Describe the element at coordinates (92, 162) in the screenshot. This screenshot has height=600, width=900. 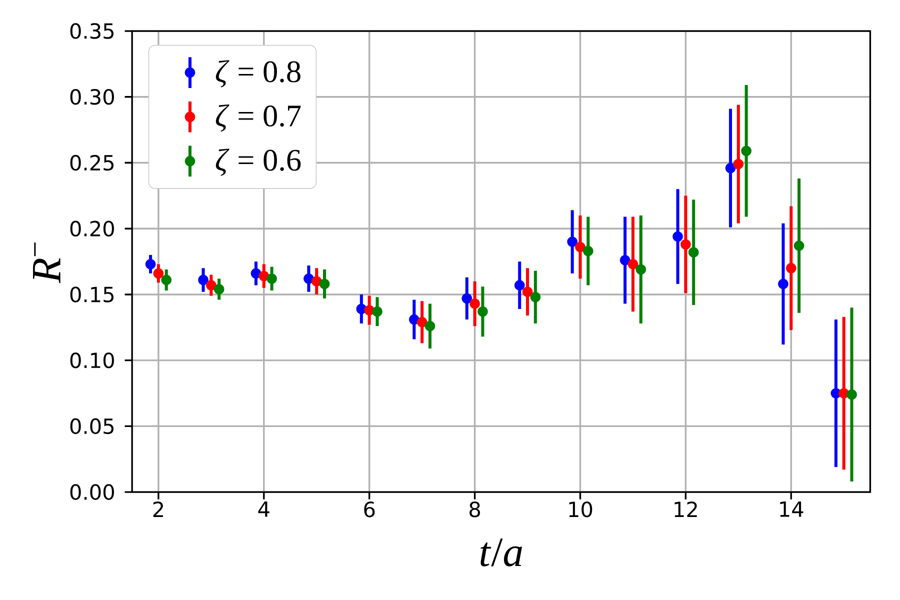
I see `y-tick-label: 0.25` at that location.